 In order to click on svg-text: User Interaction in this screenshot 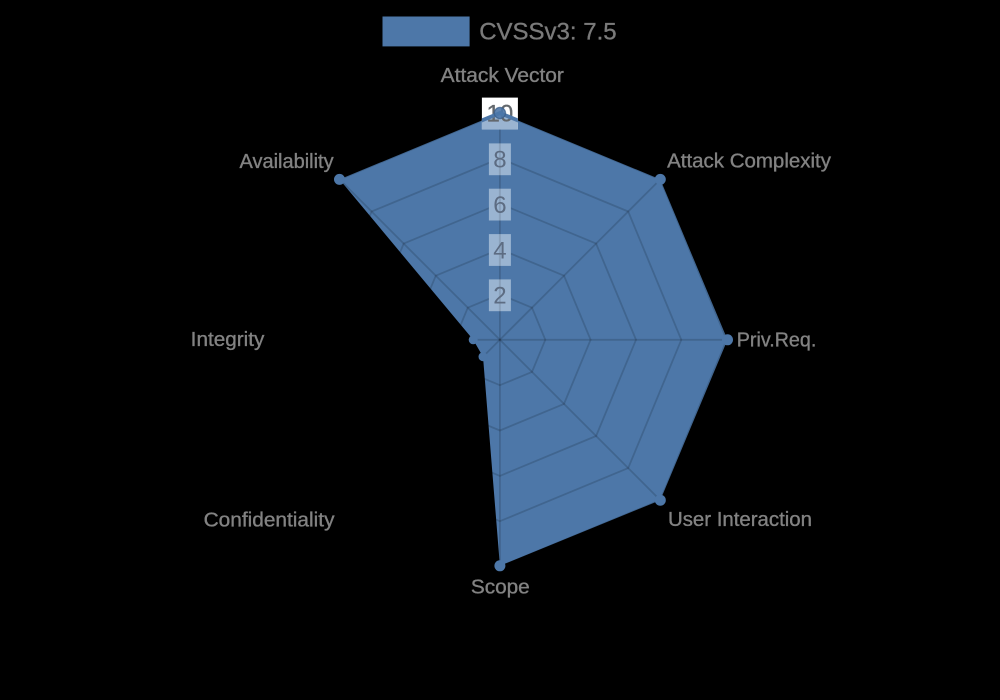, I will do `click(740, 520)`.